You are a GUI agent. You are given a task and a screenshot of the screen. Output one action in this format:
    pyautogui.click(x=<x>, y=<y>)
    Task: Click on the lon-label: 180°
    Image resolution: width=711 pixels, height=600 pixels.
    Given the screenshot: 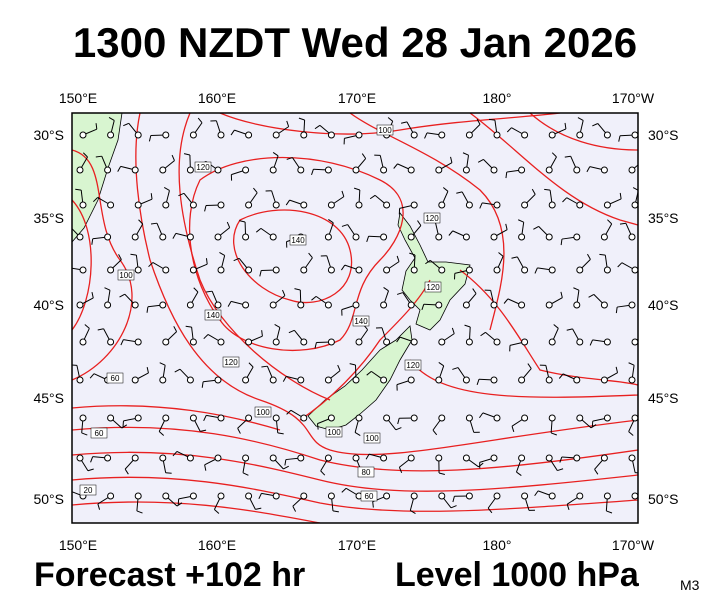 What is the action you would take?
    pyautogui.click(x=497, y=545)
    